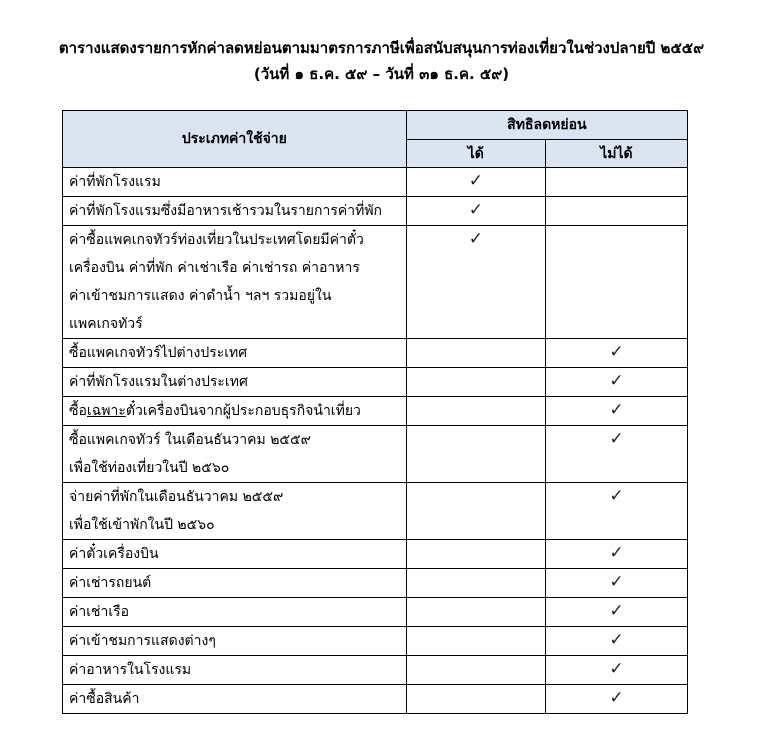  I want to click on expense-line: ซื้อแพคเกจทัวร์ ในเดือนธันวาคม ๒๕๕๙, so click(190, 440).